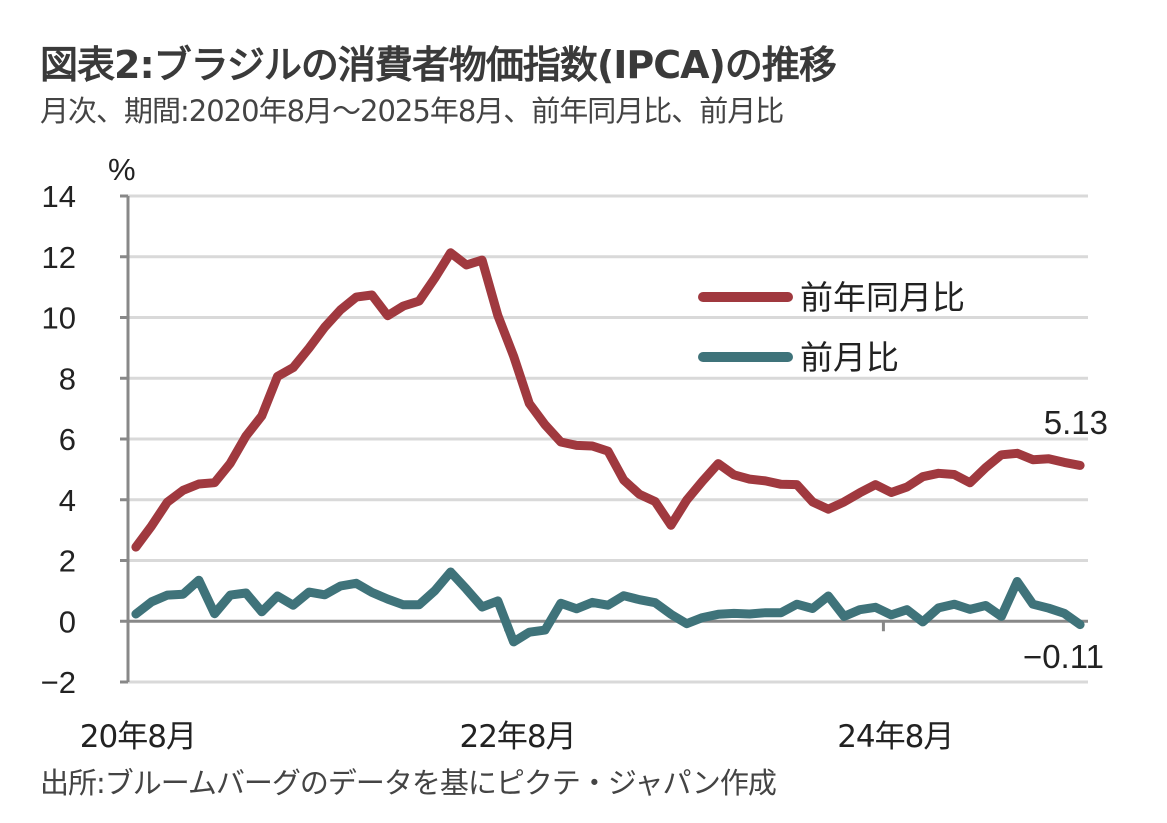 The image size is (1167, 823). I want to click on x-tick-label: 24年8月, so click(895, 737).